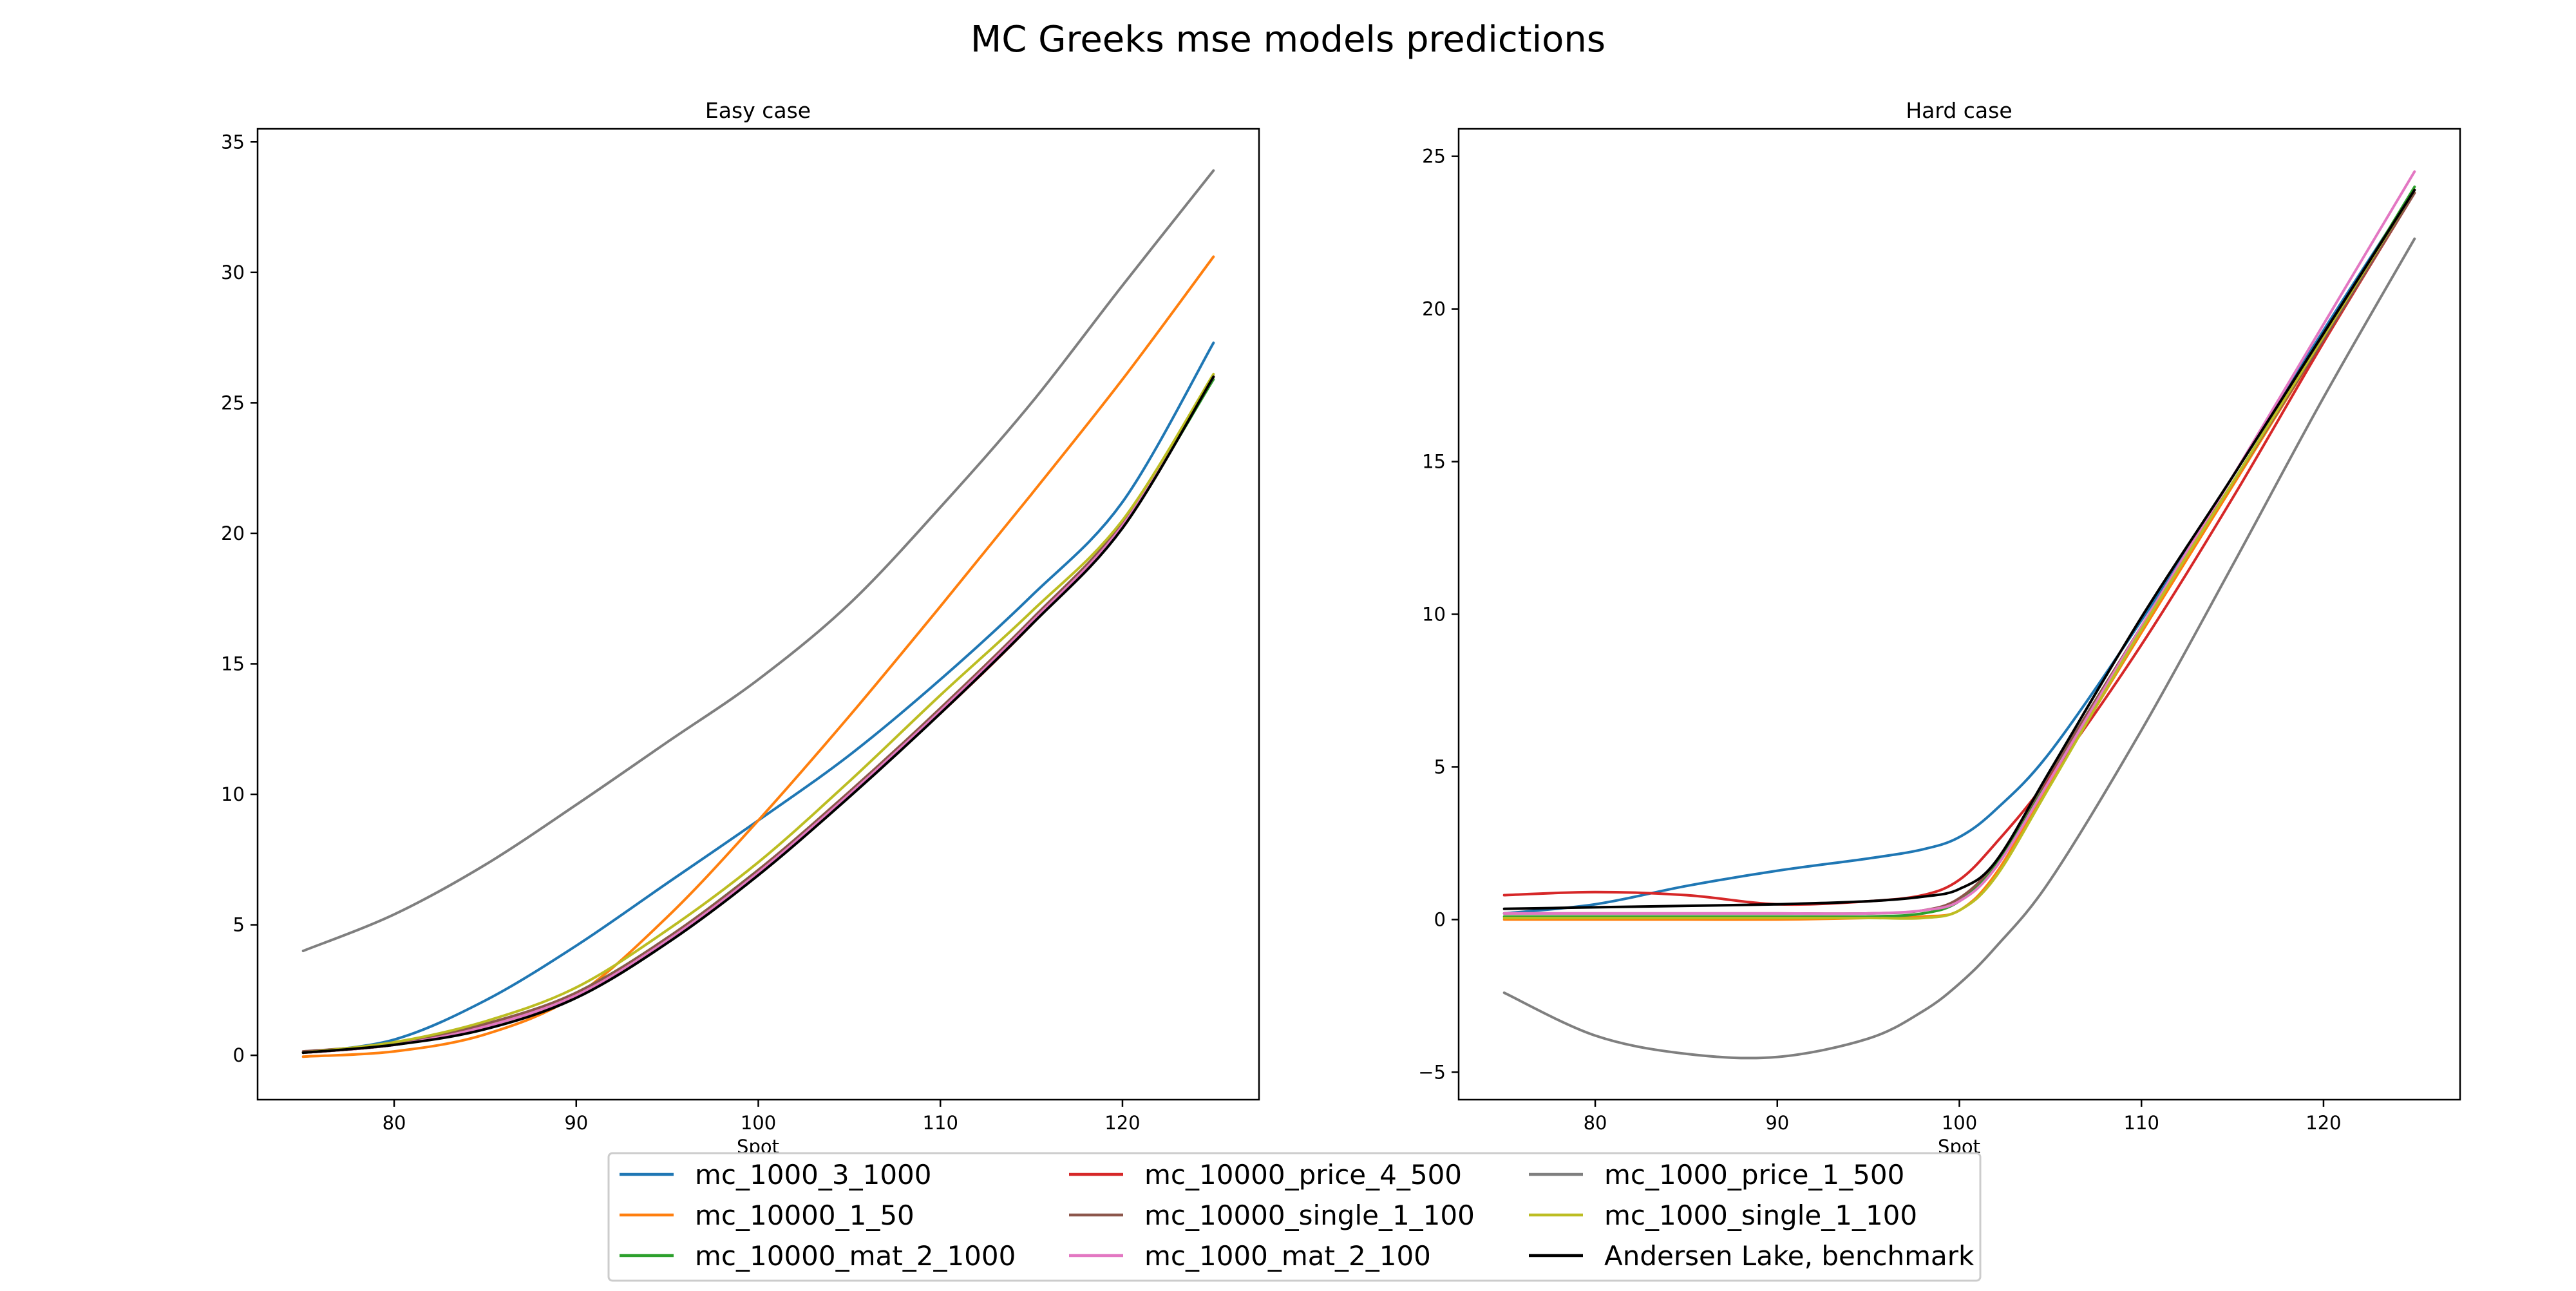 Image resolution: width=2576 pixels, height=1291 pixels. What do you see at coordinates (1595, 1123) in the screenshot?
I see `hard-case-x-tick-label-80: 80` at bounding box center [1595, 1123].